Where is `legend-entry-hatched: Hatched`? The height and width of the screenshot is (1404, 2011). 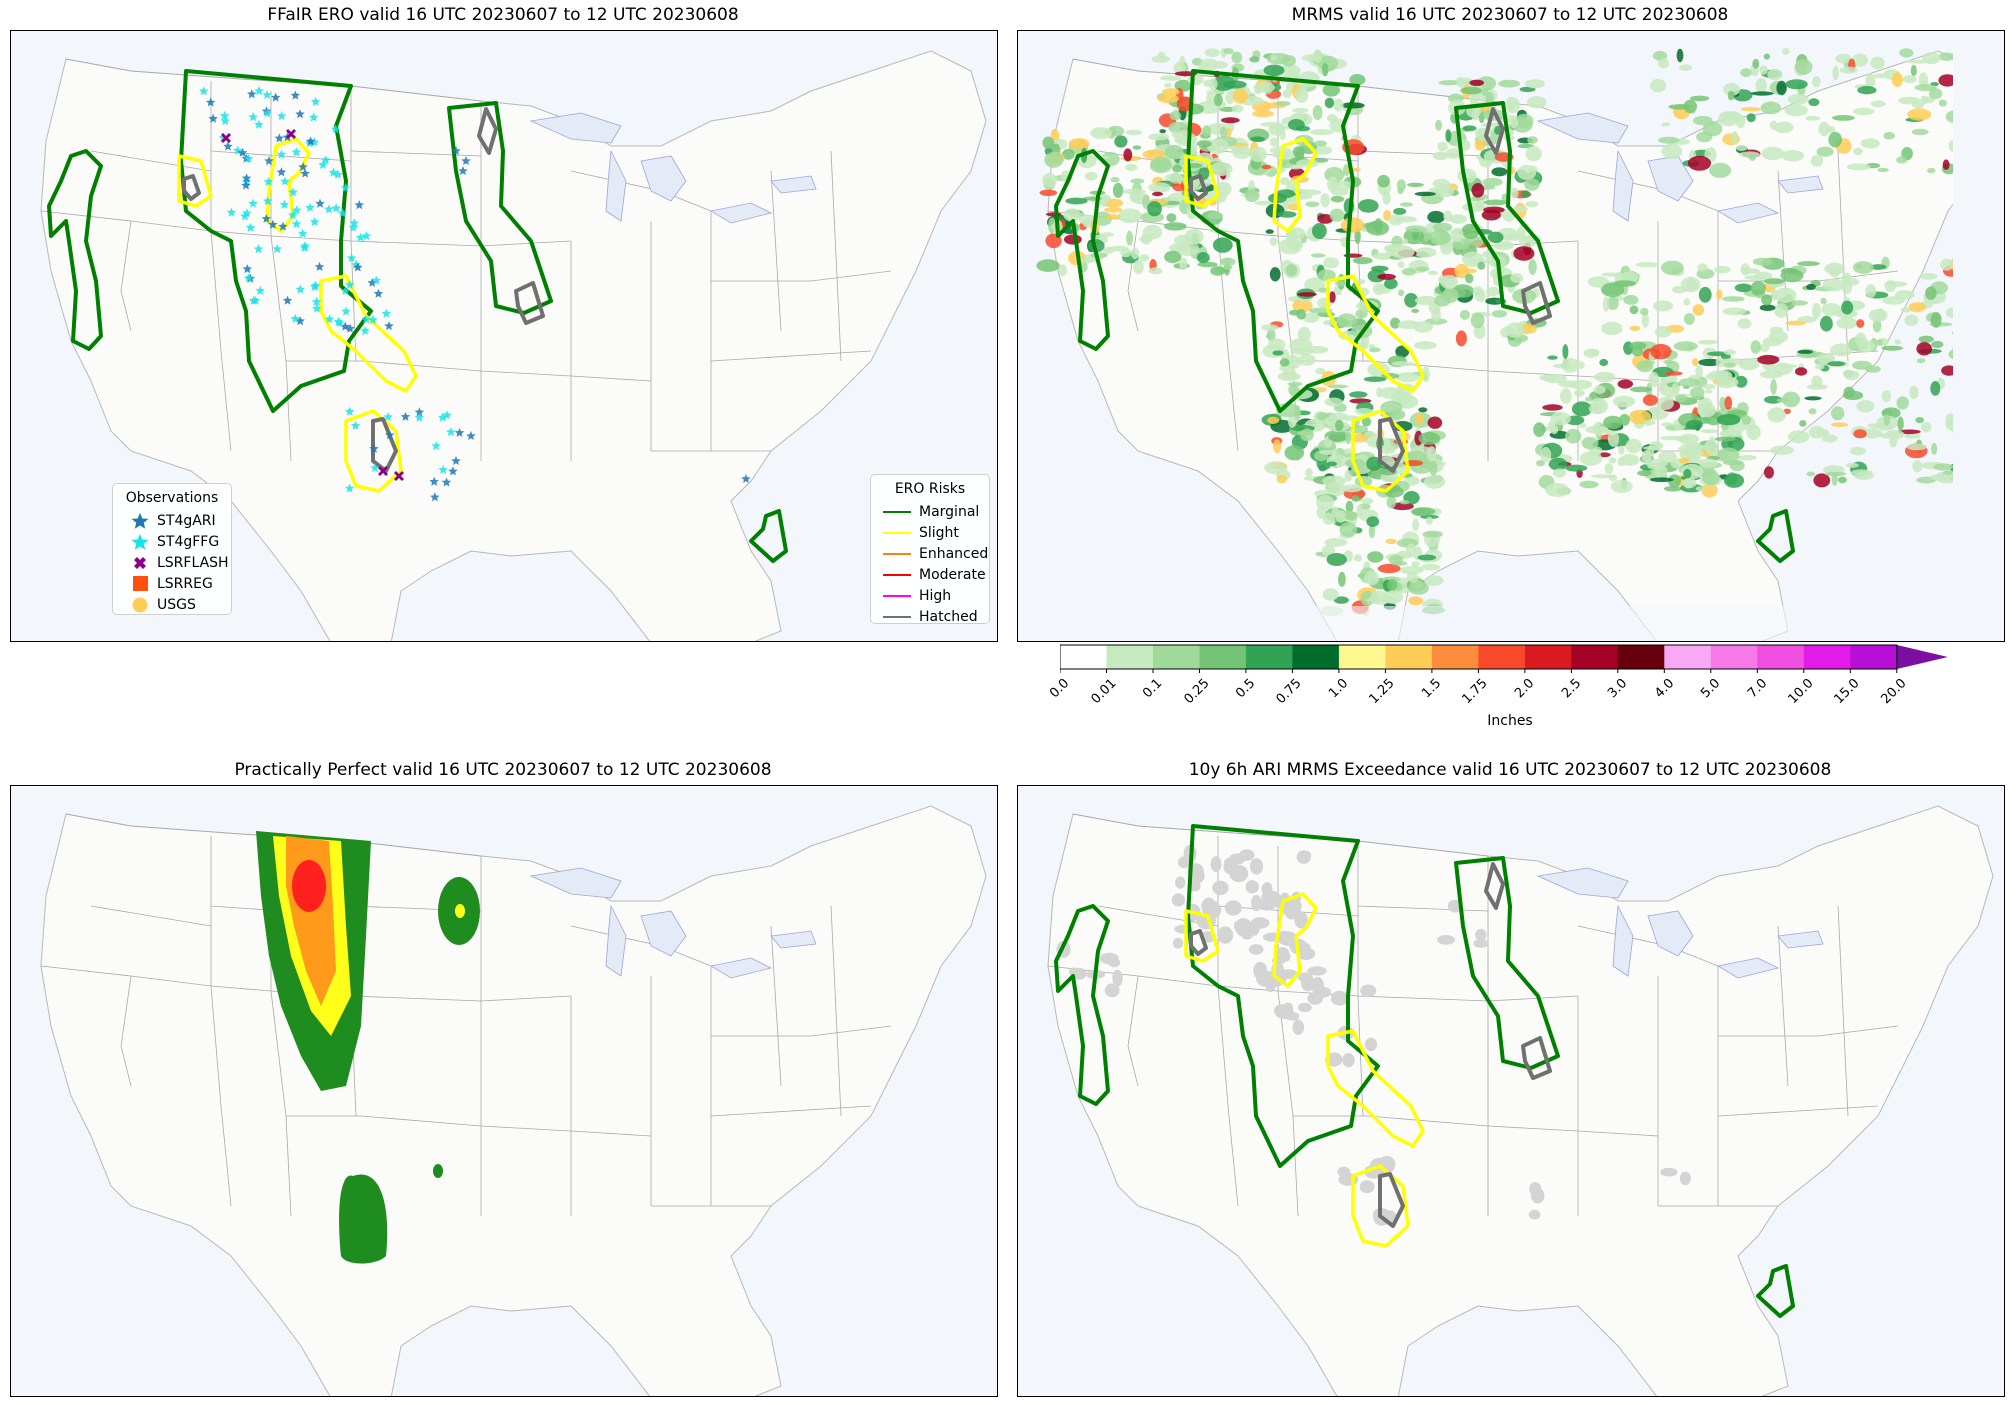
legend-entry-hatched: Hatched is located at coordinates (930, 616).